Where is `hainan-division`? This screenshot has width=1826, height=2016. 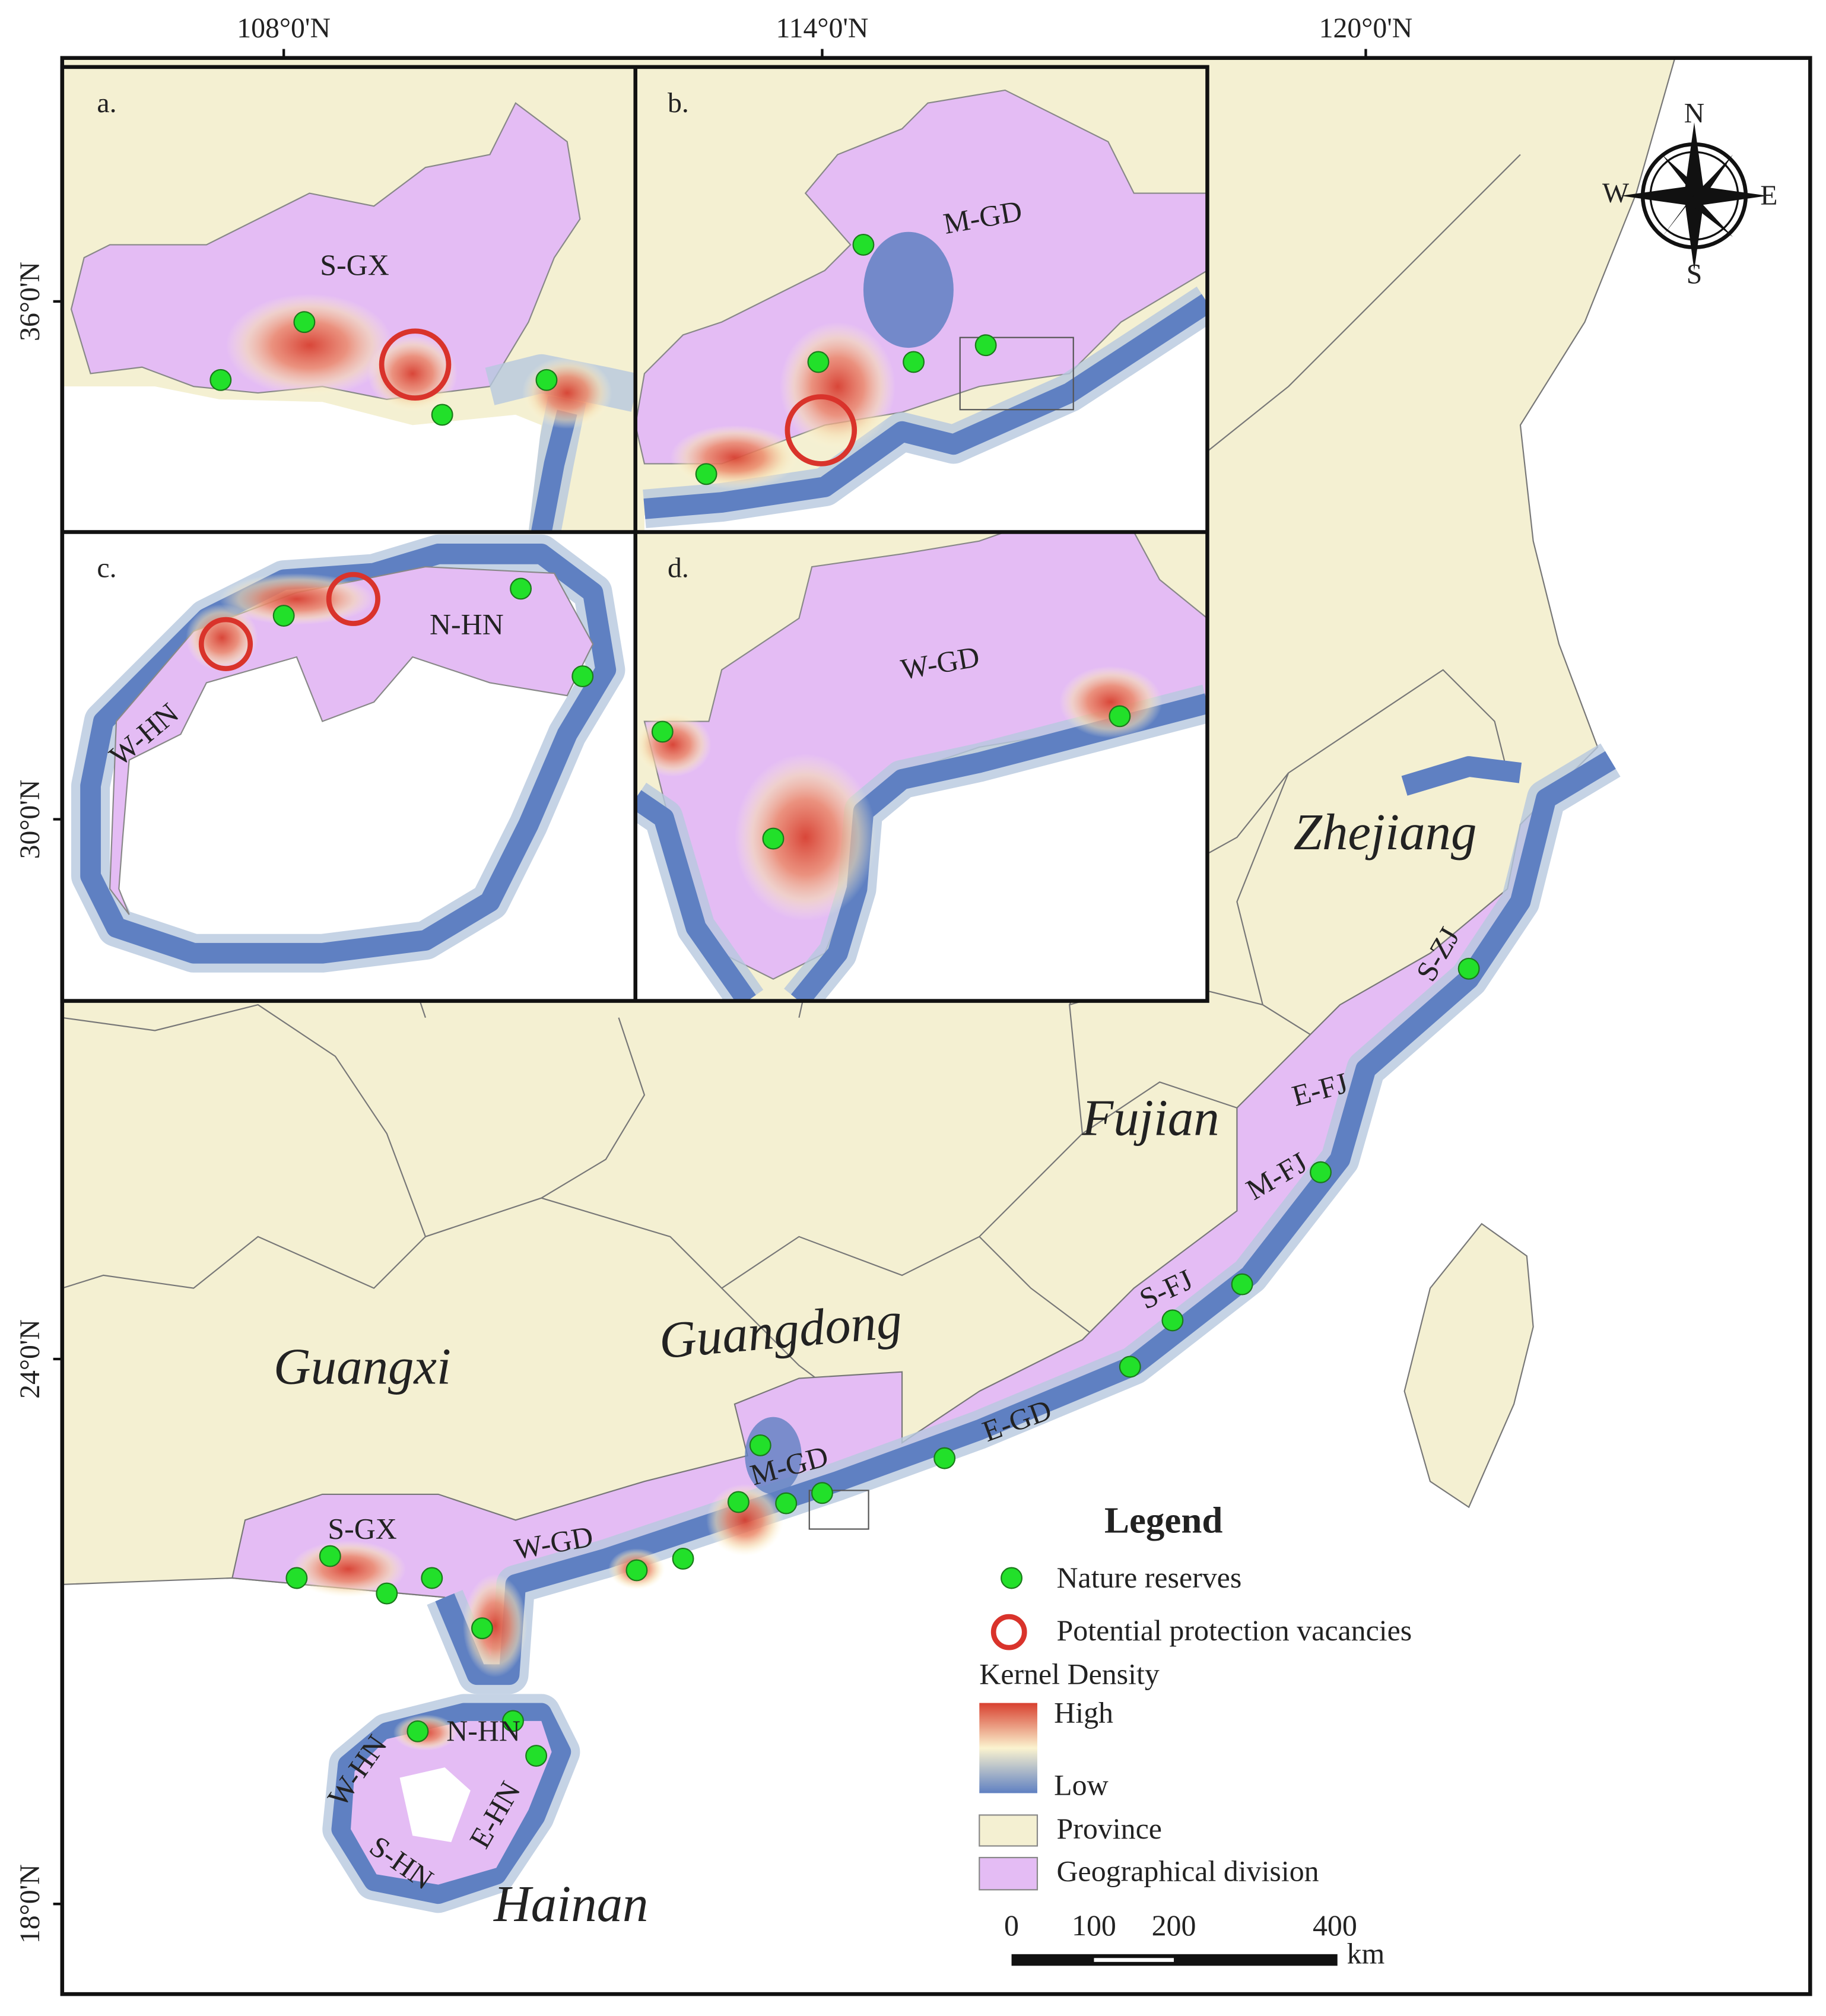
hainan-division is located at coordinates (452, 1802).